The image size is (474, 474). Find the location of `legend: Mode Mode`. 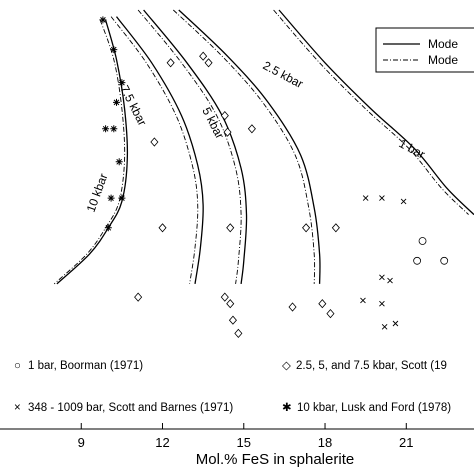

legend: Mode Mode is located at coordinates (424, 50).